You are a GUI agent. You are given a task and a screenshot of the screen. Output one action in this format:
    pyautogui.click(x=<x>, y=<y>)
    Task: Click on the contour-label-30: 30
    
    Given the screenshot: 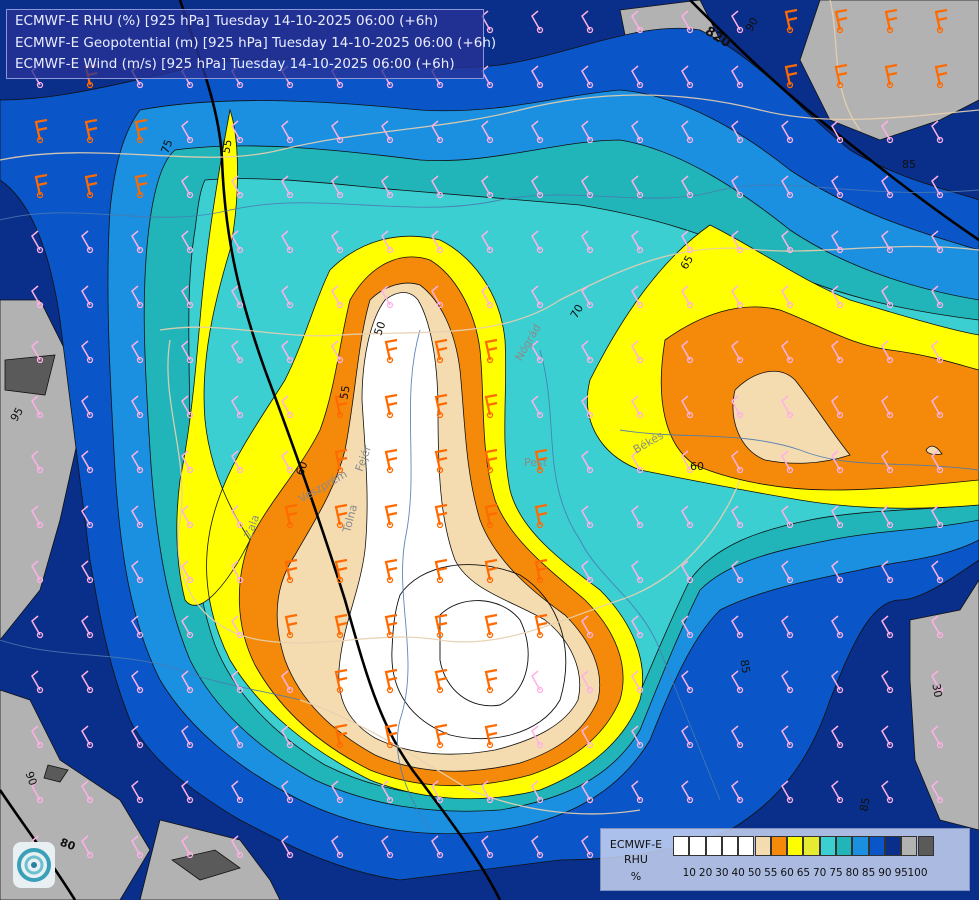 What is the action you would take?
    pyautogui.click(x=937, y=690)
    